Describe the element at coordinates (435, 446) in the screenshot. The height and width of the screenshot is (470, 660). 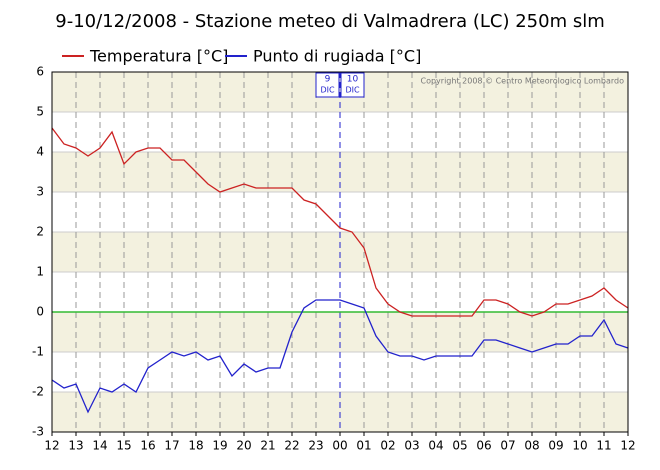
I see `x-tick-label: 04` at that location.